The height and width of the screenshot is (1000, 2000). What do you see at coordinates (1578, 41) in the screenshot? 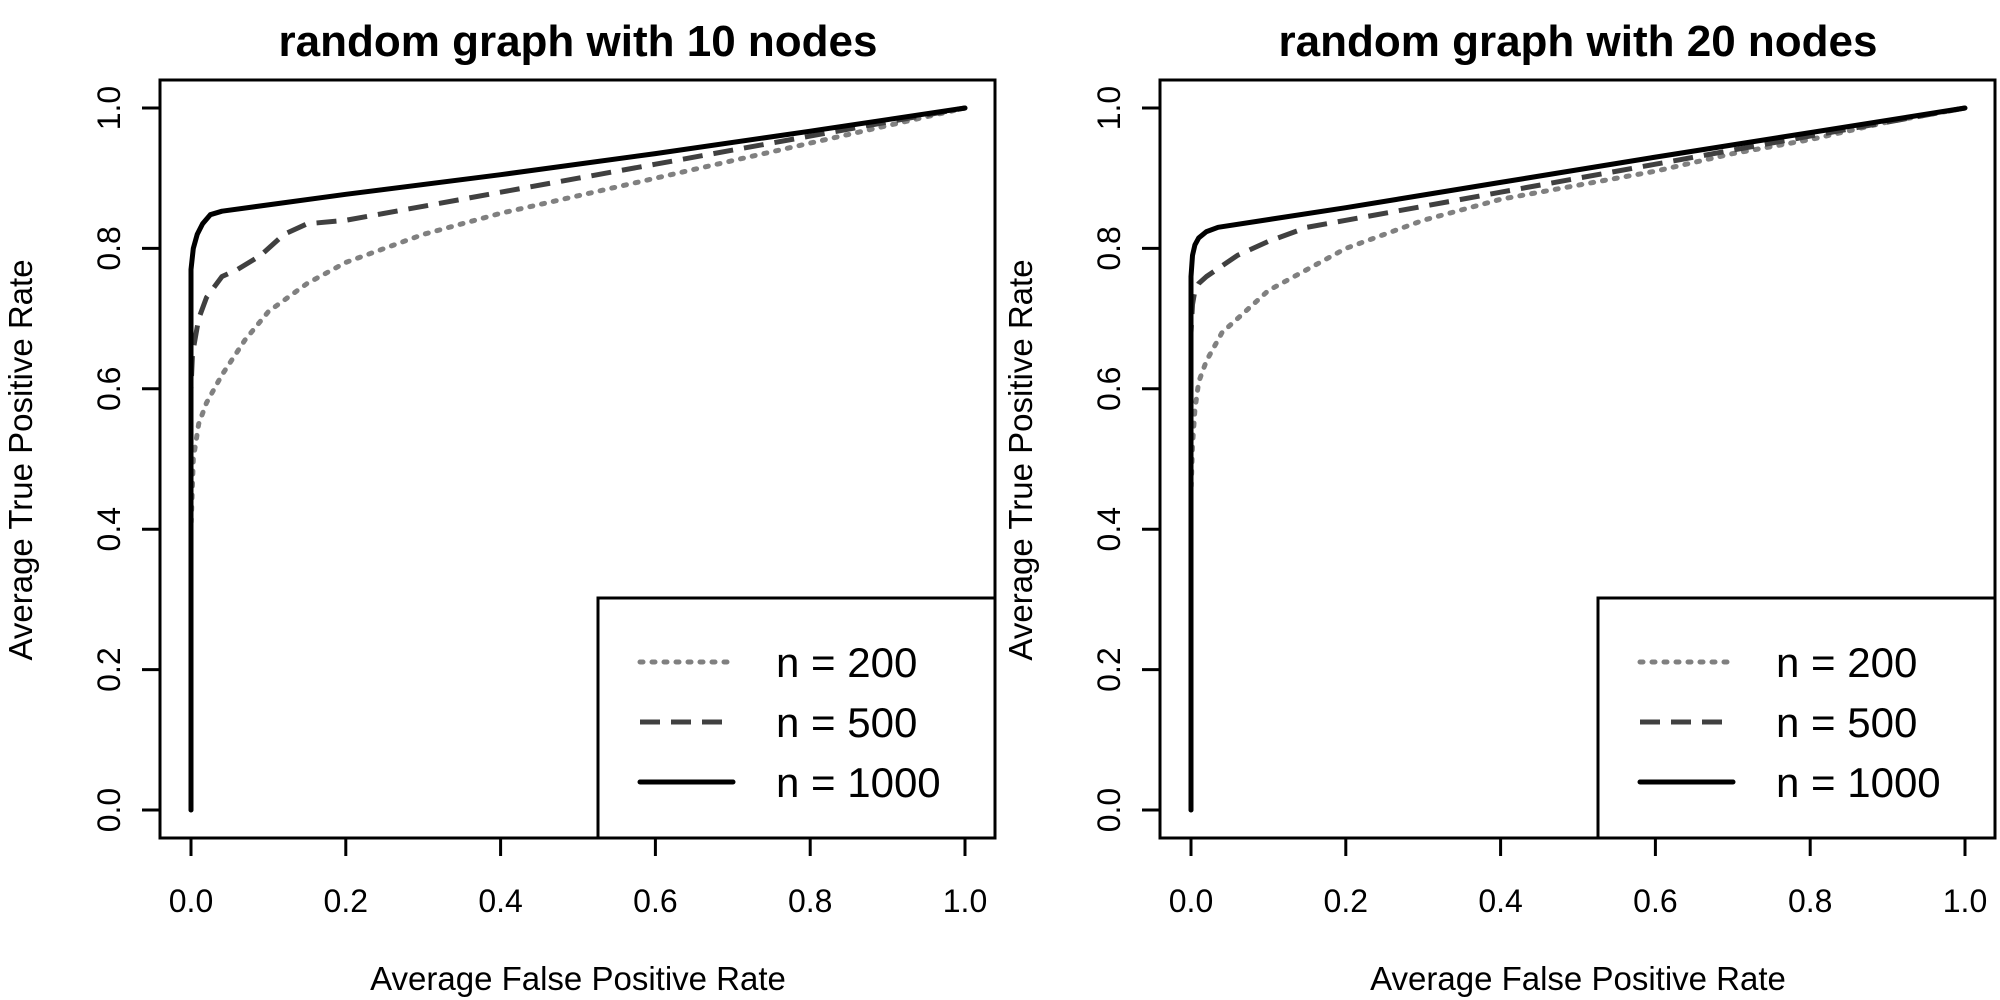
I see `chart-title: random graph with 20 nodes` at bounding box center [1578, 41].